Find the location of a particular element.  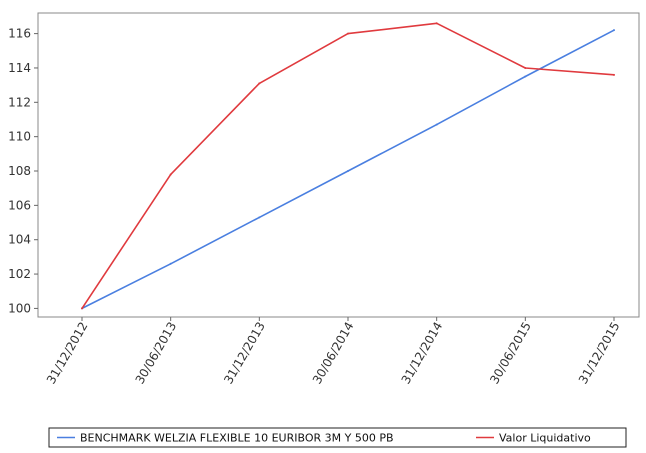

y-axis: 100 102 104 106 108 110 112 114 116 is located at coordinates (23, 171).